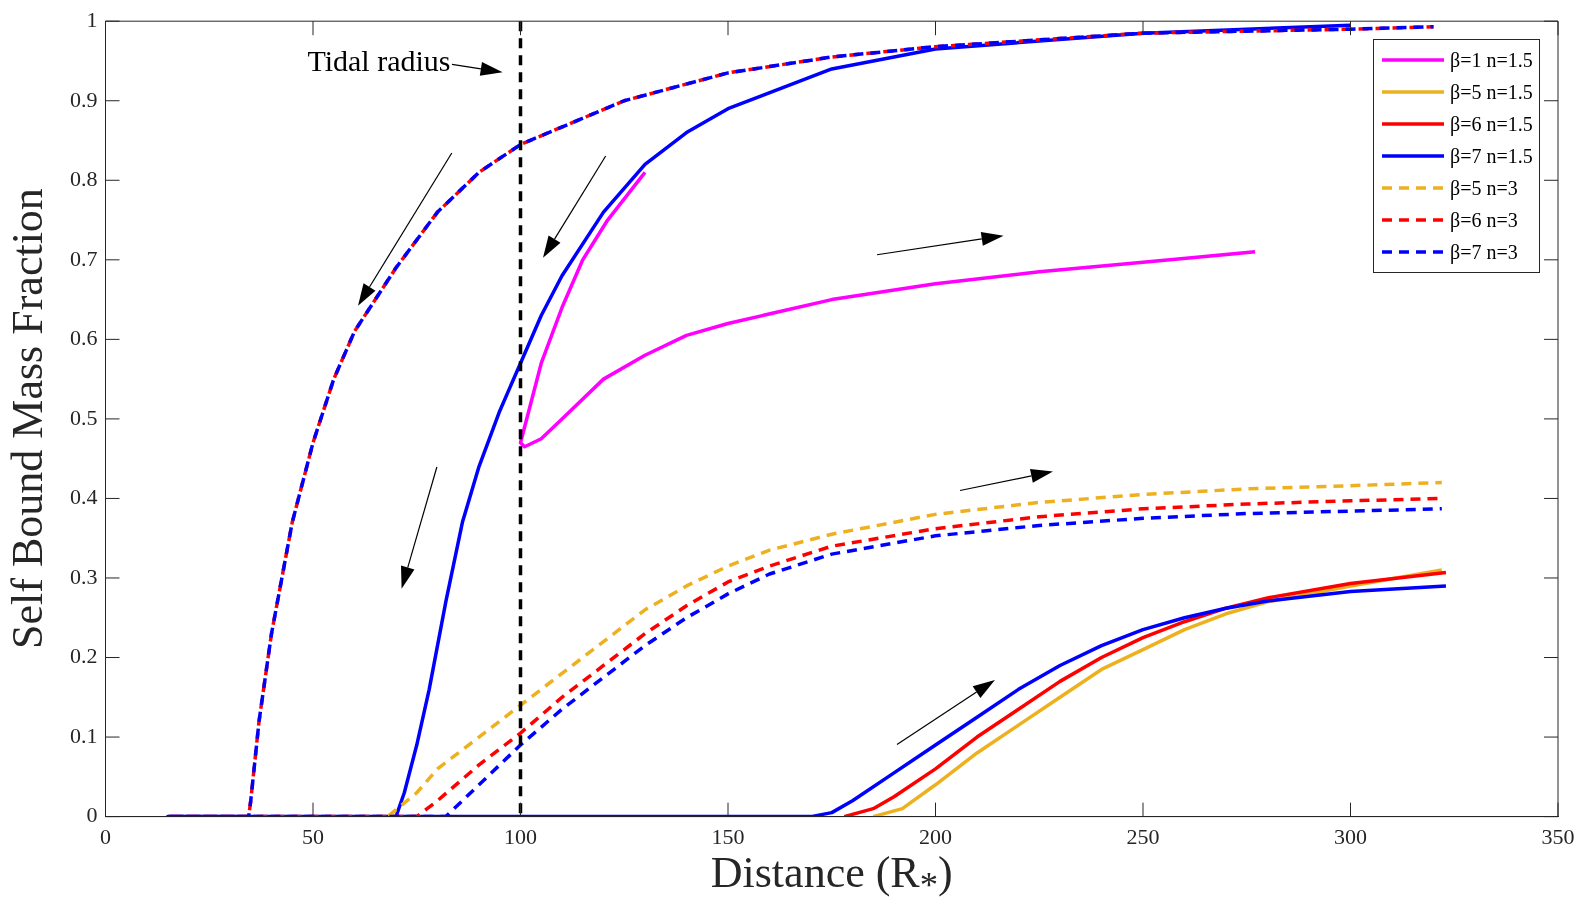 The height and width of the screenshot is (921, 1586). Describe the element at coordinates (84, 576) in the screenshot. I see `y-tick-label: 0.3` at that location.